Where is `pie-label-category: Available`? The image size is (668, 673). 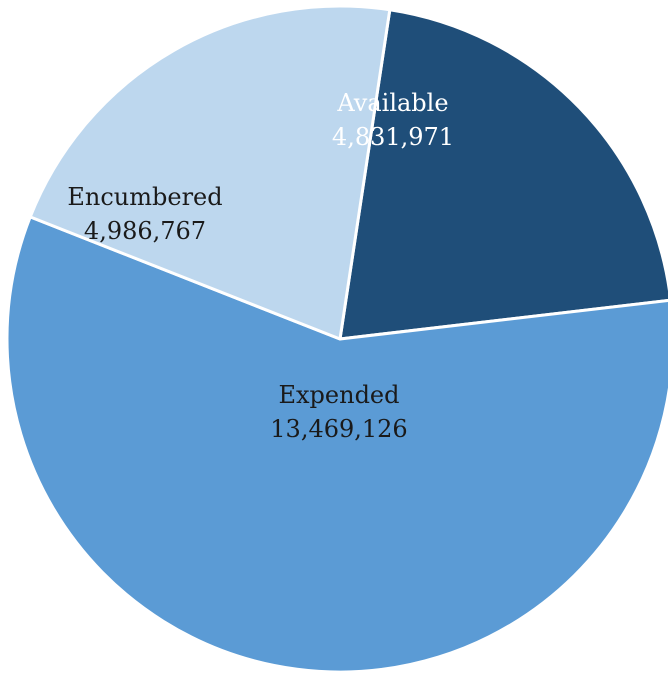 pie-label-category: Available is located at coordinates (392, 103).